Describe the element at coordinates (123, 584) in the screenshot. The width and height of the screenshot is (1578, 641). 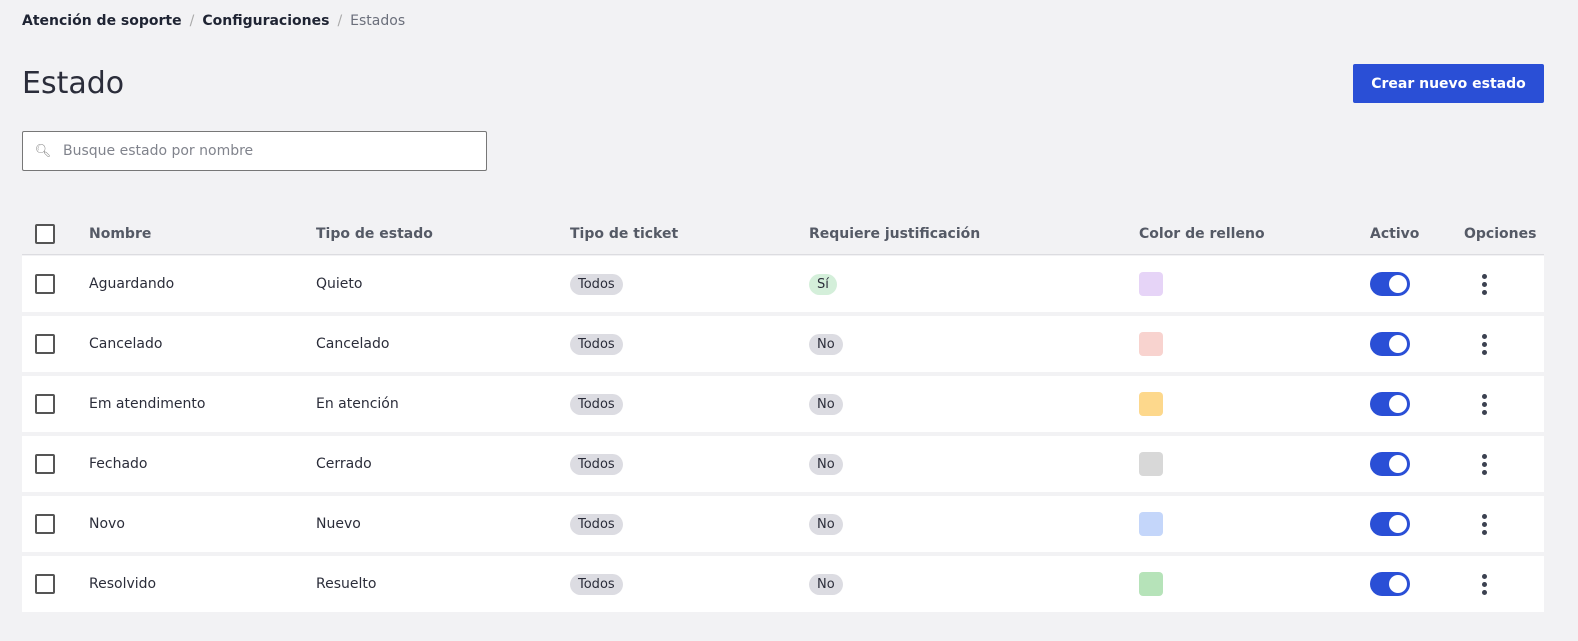
I see `state-name: Resolvido` at that location.